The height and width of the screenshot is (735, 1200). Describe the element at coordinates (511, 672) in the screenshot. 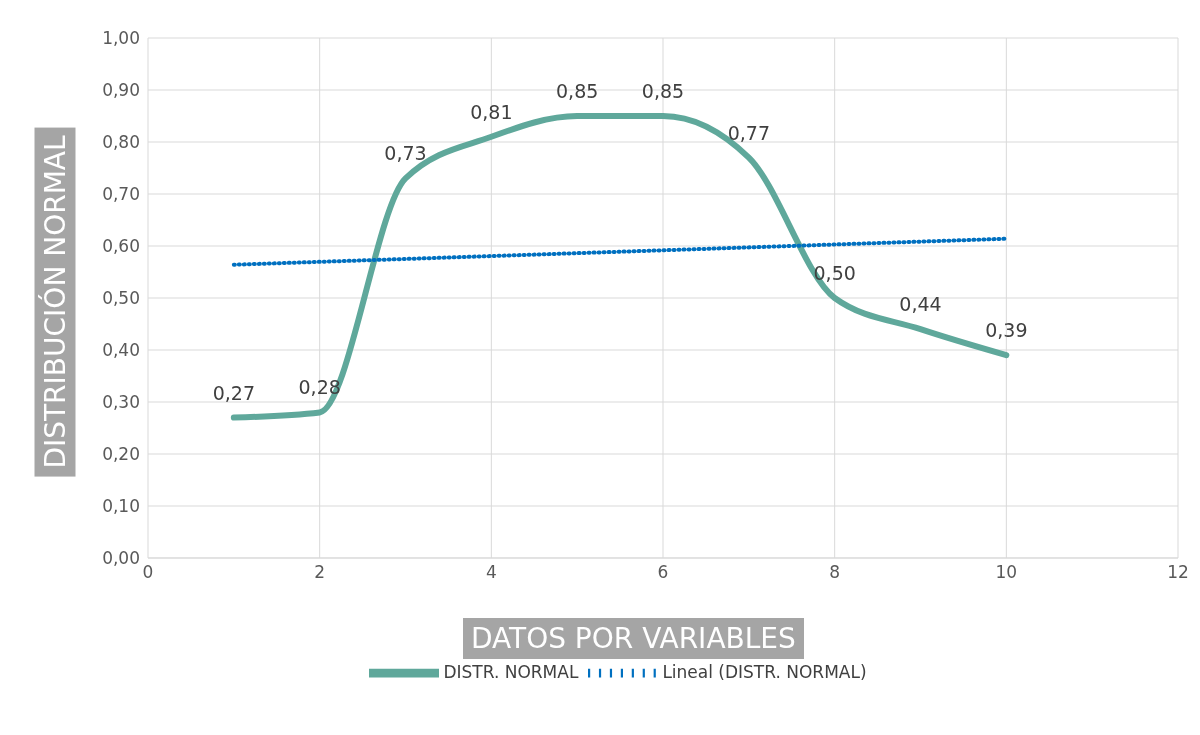

I see `legend-label: DISTR. NORMAL` at that location.